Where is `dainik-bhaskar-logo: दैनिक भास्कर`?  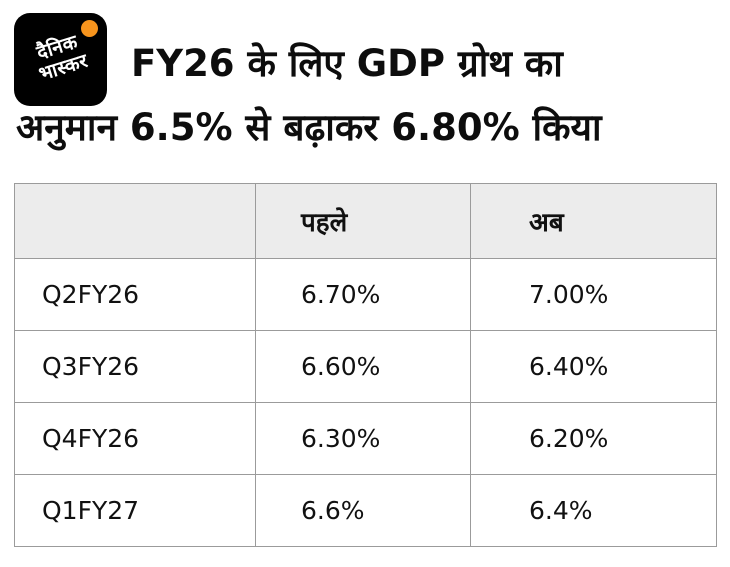 dainik-bhaskar-logo: दैनिक भास्कर is located at coordinates (60, 59).